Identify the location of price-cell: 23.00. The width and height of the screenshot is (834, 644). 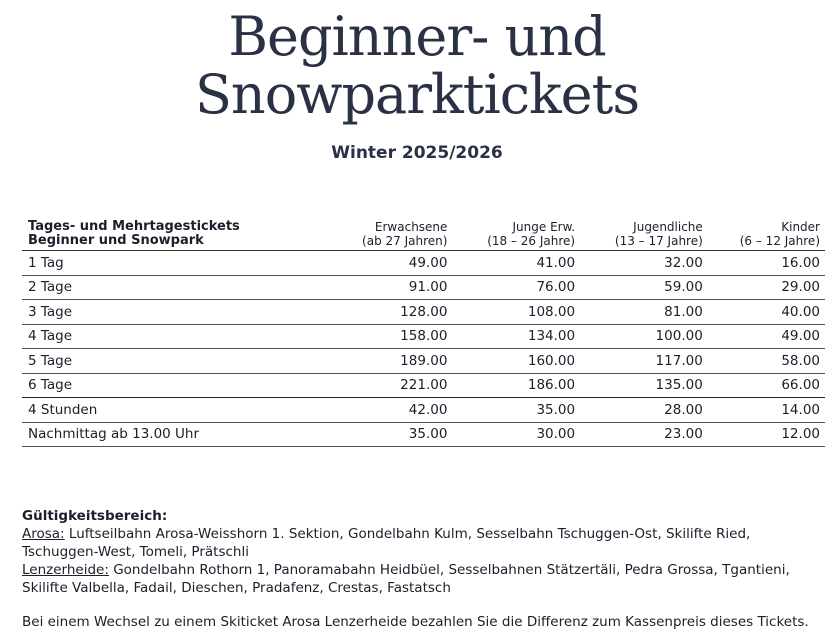
(644, 434).